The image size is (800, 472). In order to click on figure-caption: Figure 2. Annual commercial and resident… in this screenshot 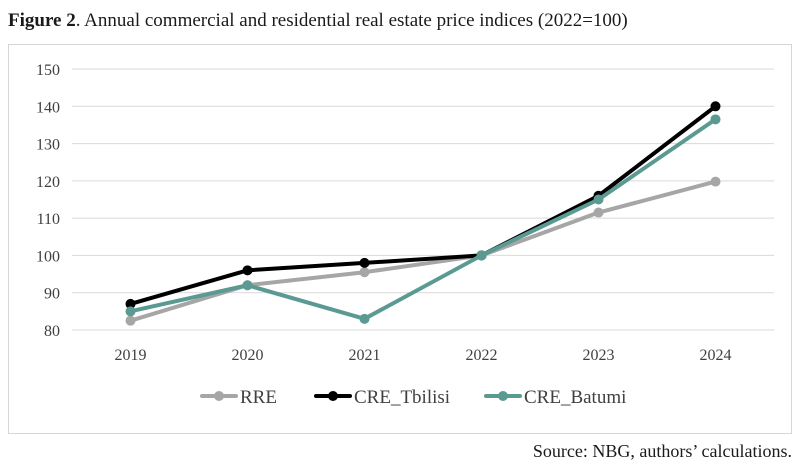, I will do `click(318, 21)`.